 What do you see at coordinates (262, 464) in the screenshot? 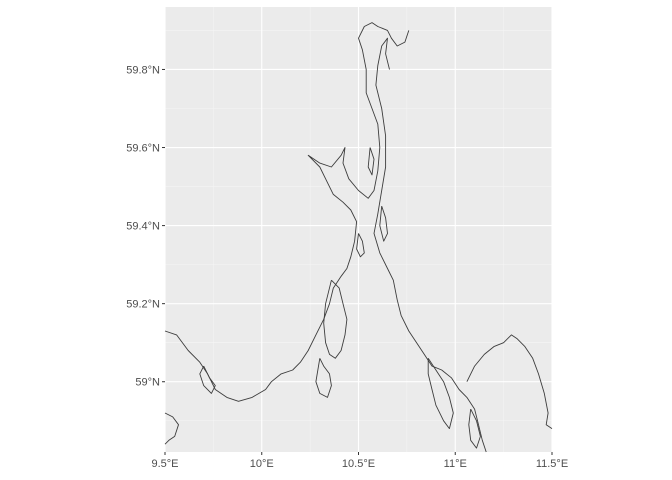
I see `x-tick-label: 10°E` at bounding box center [262, 464].